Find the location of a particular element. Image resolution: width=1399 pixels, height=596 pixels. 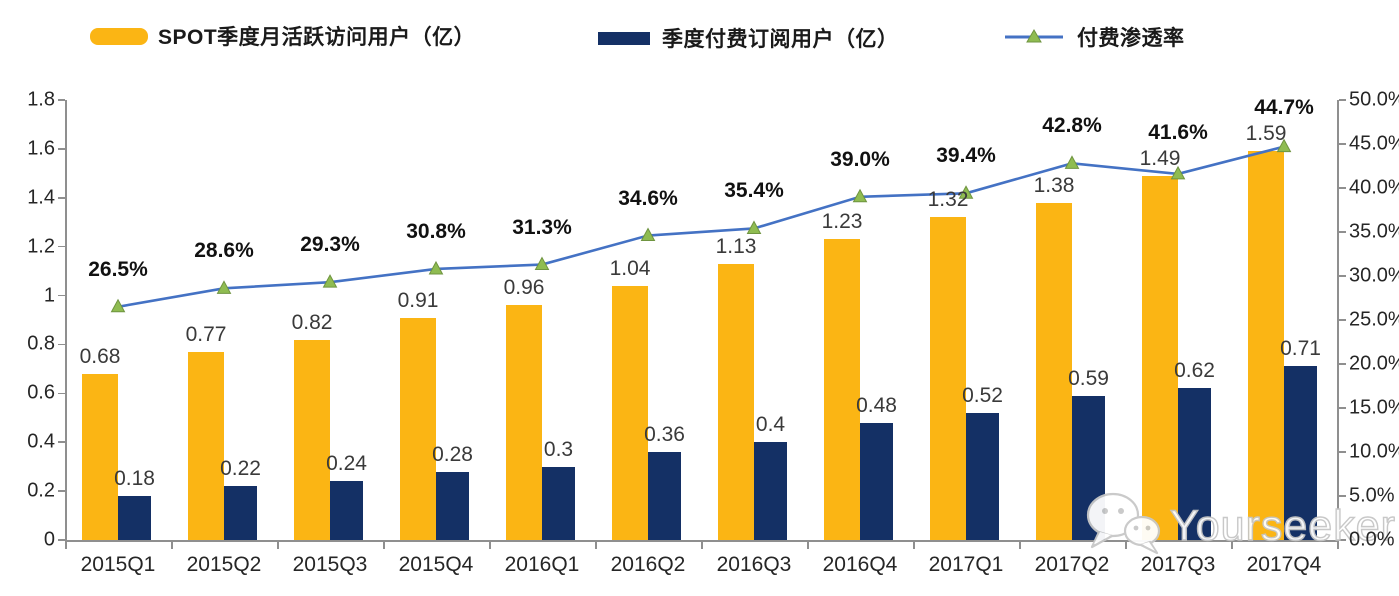

y-axis-label-left: 1.2 is located at coordinates (41, 246).